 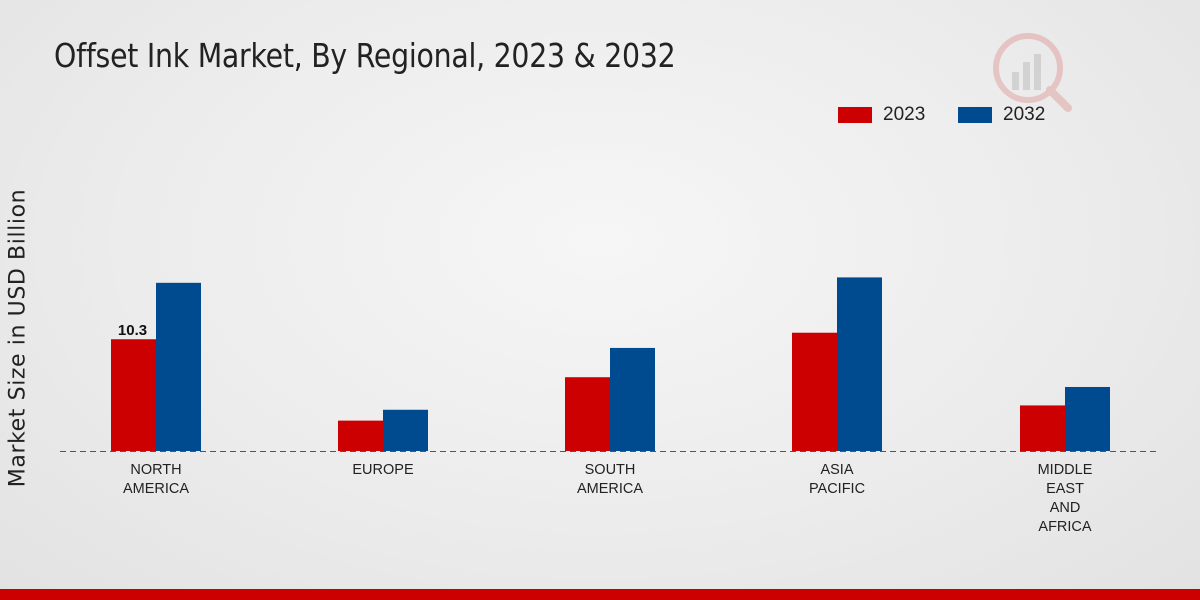 What do you see at coordinates (1065, 498) in the screenshot?
I see `x-tick-label-4: MIDDLE EAST AND AFRICA` at bounding box center [1065, 498].